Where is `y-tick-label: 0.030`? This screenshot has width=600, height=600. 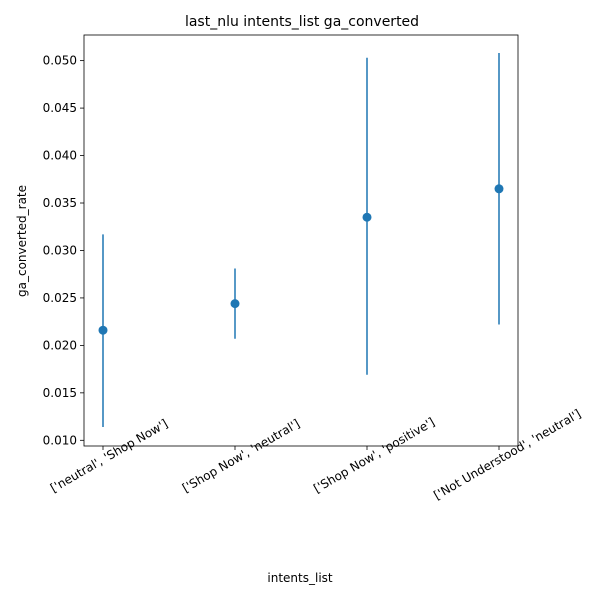 y-tick-label: 0.030 is located at coordinates (60, 250).